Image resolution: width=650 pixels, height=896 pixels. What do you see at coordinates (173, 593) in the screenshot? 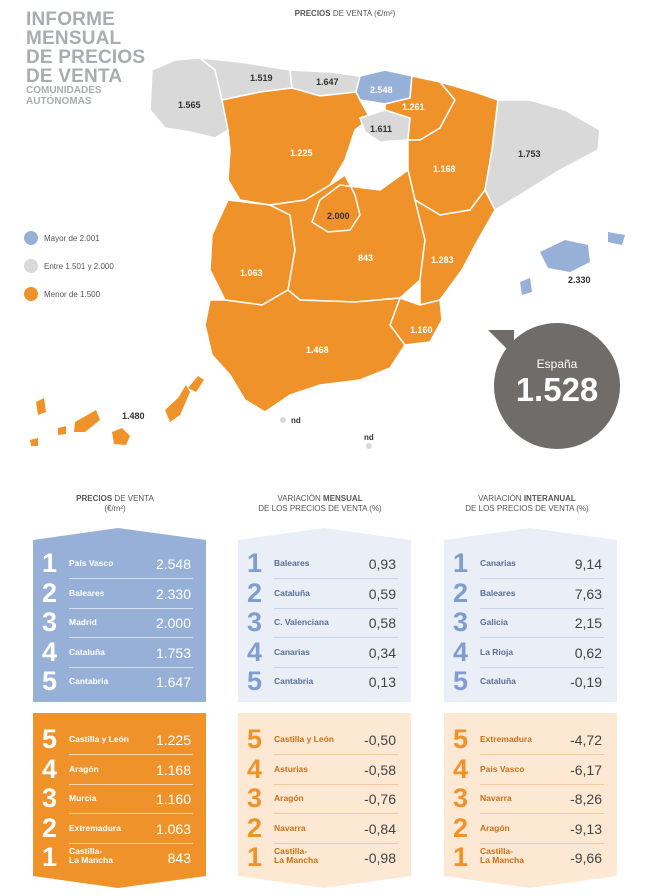
I see `rank-value: 2.330` at bounding box center [173, 593].